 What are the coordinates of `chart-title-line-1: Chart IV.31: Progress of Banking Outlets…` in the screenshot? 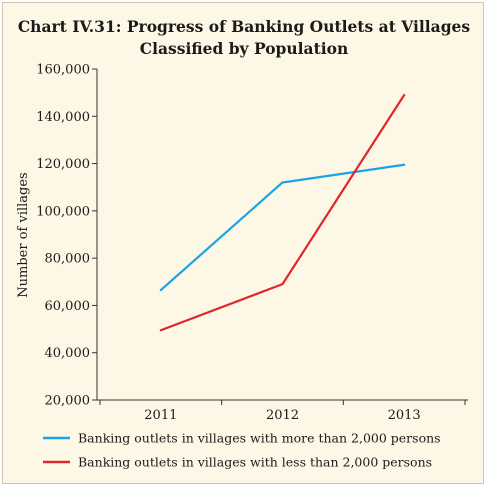 It's located at (244, 26).